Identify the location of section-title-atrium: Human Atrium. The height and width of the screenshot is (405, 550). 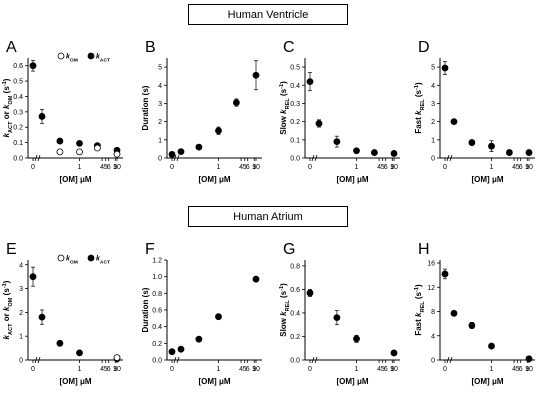
(268, 216).